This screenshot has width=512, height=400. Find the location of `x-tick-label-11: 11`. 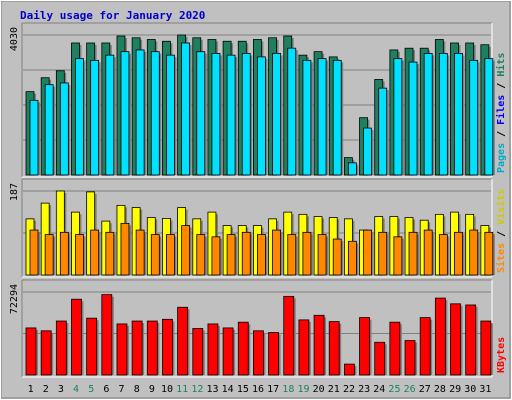

x-tick-label-11: 11 is located at coordinates (182, 389).